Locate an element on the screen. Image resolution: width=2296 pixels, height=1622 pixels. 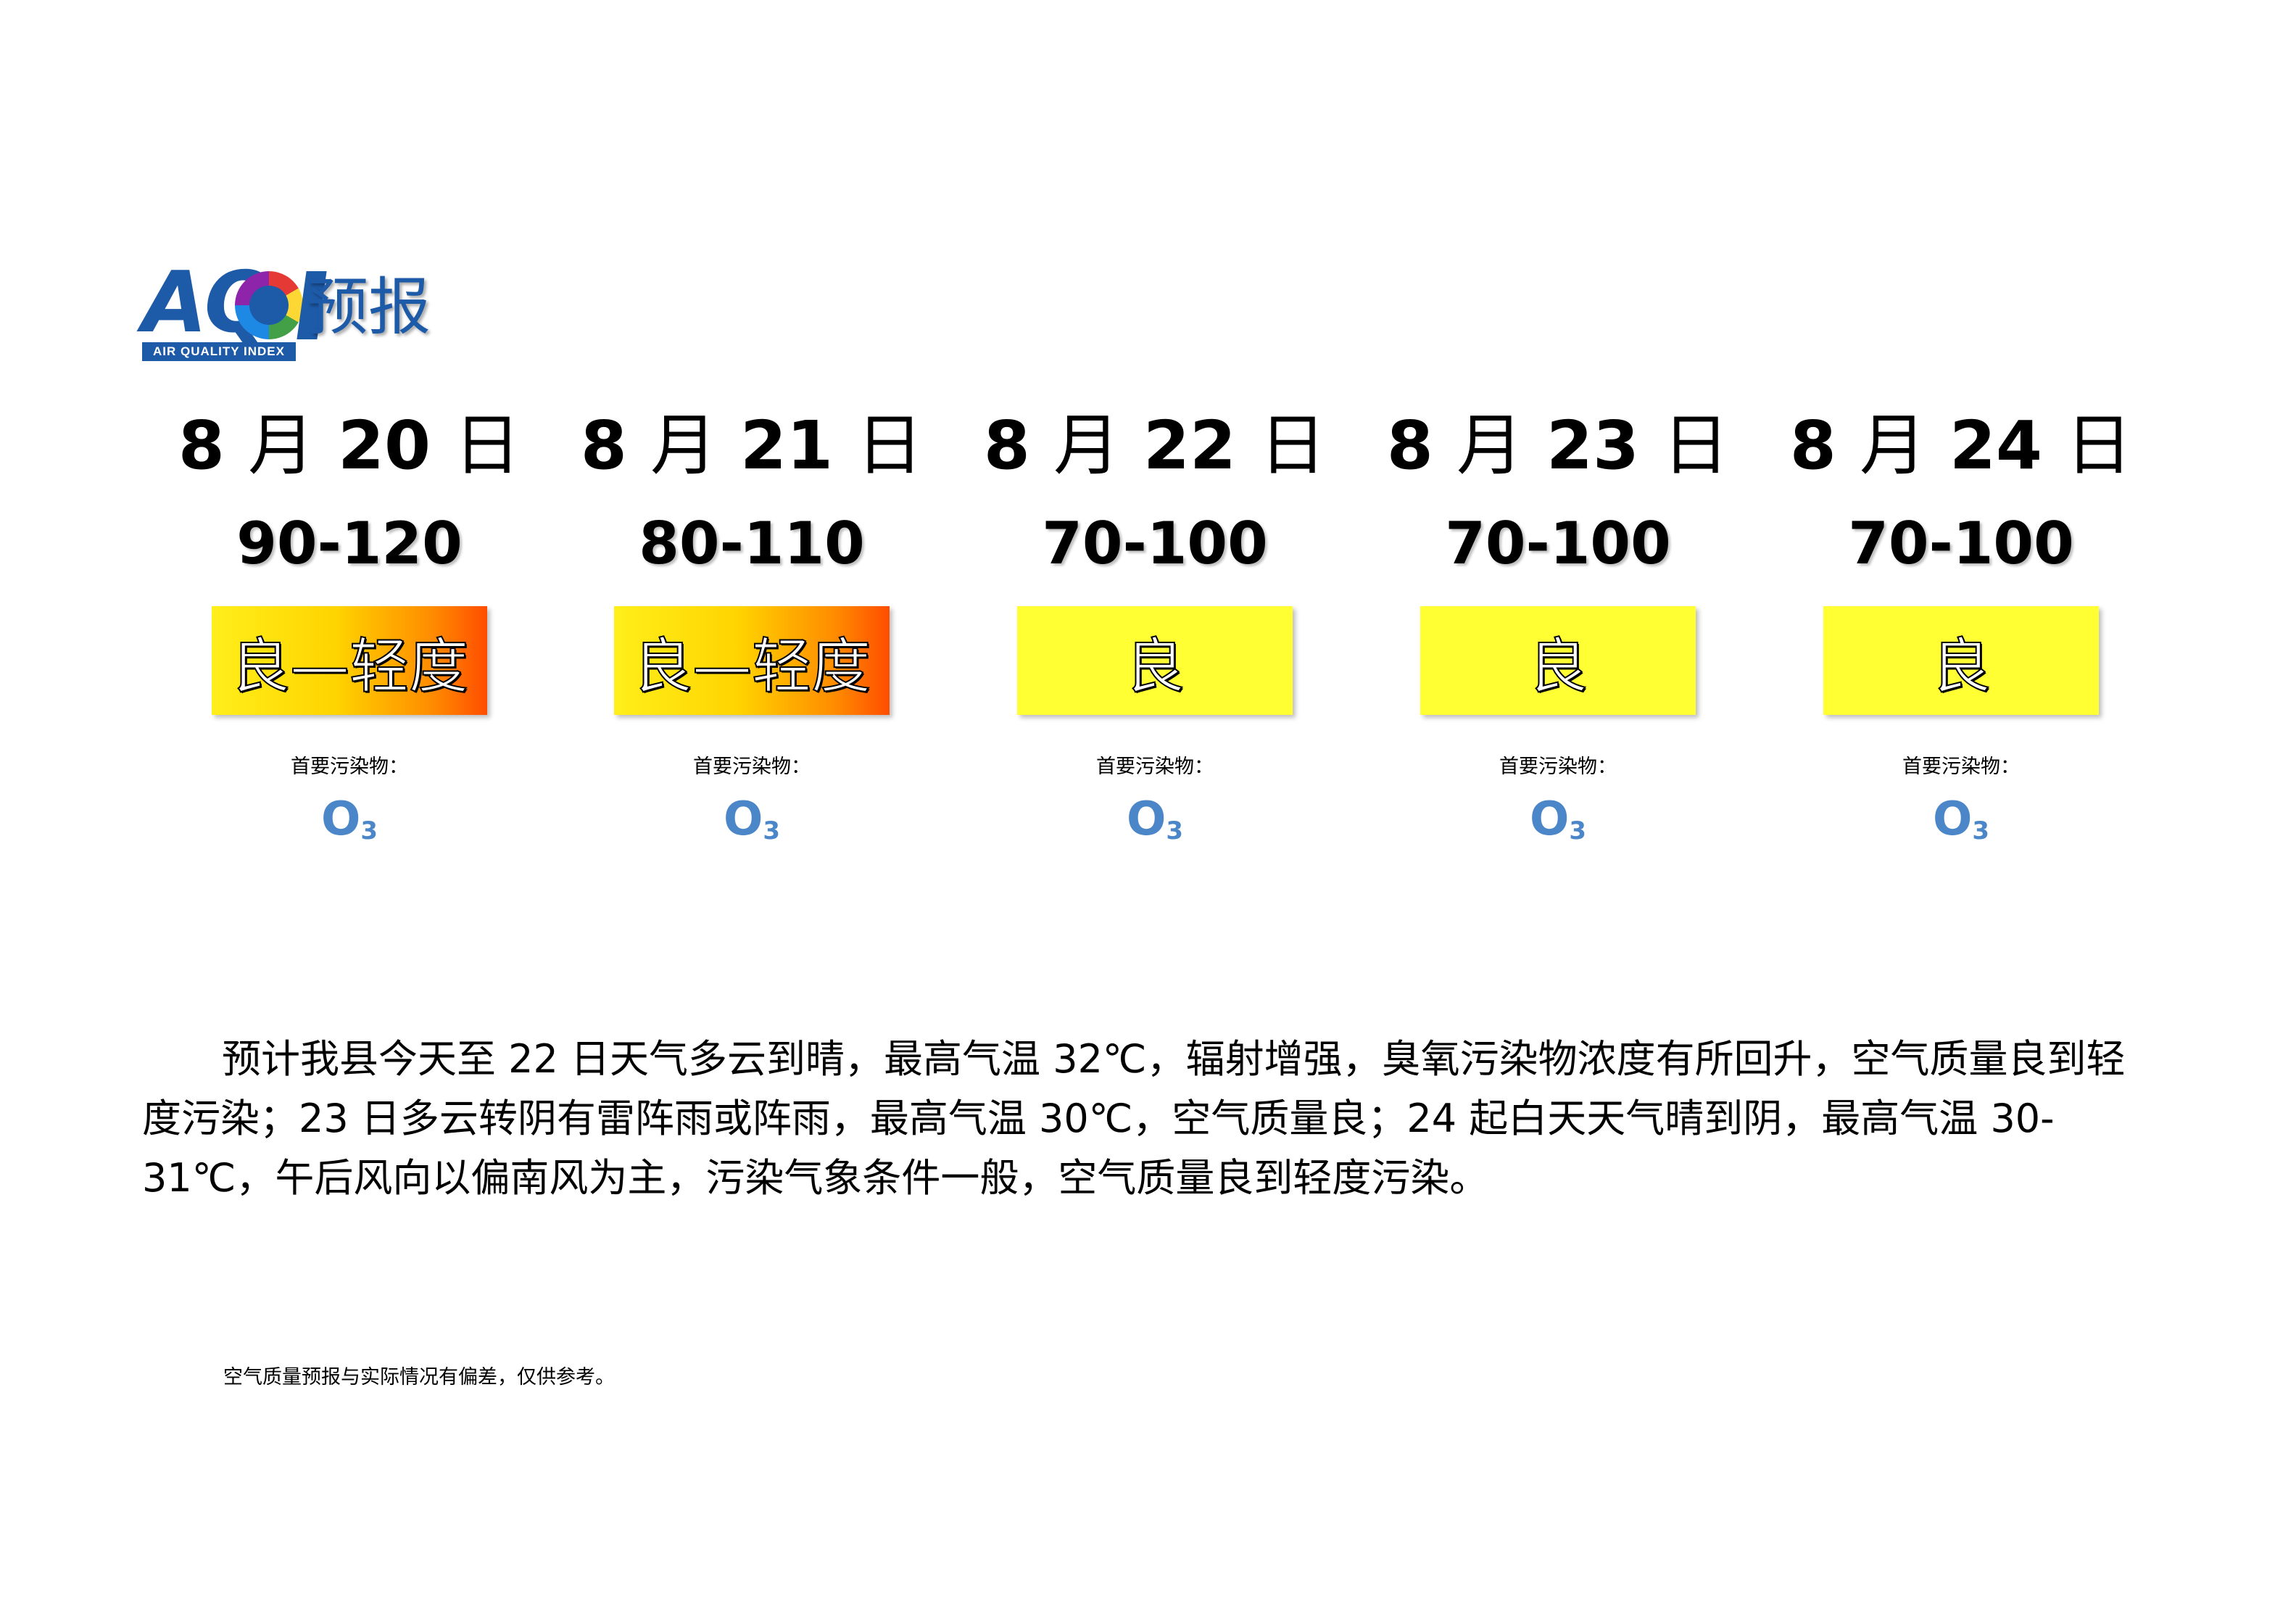
forecast-day-4: 8 月 23 日 70-100 良 首要污染物： O3 is located at coordinates (1557, 626).